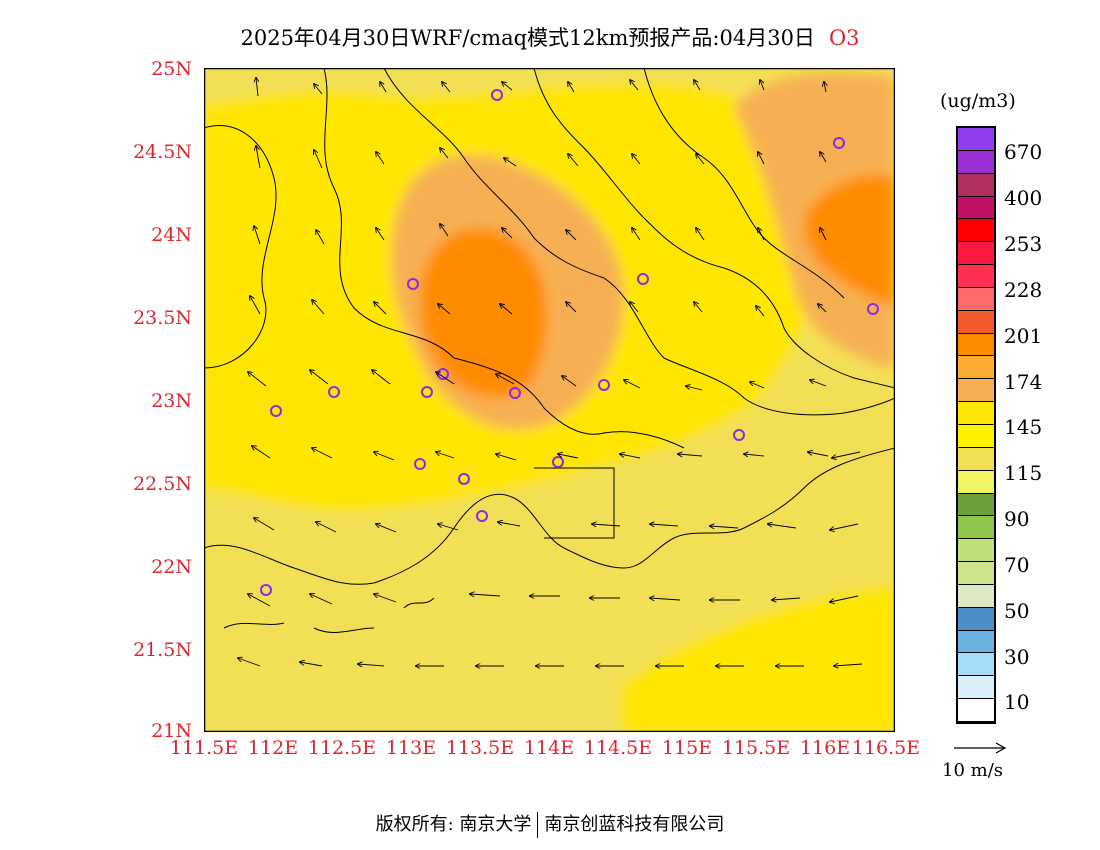  Describe the element at coordinates (980, 748) in the screenshot. I see `wind-reference-arrow-icon` at that location.